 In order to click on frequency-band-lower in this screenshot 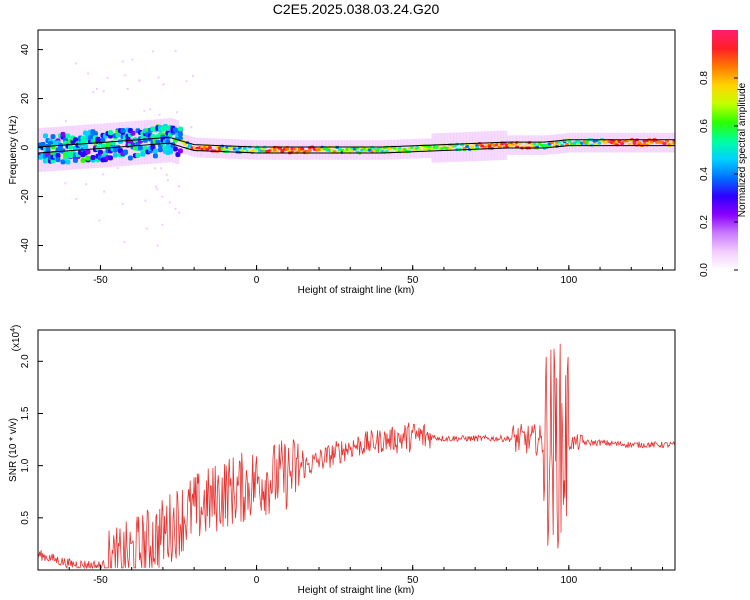, I will do `click(356, 148)`.